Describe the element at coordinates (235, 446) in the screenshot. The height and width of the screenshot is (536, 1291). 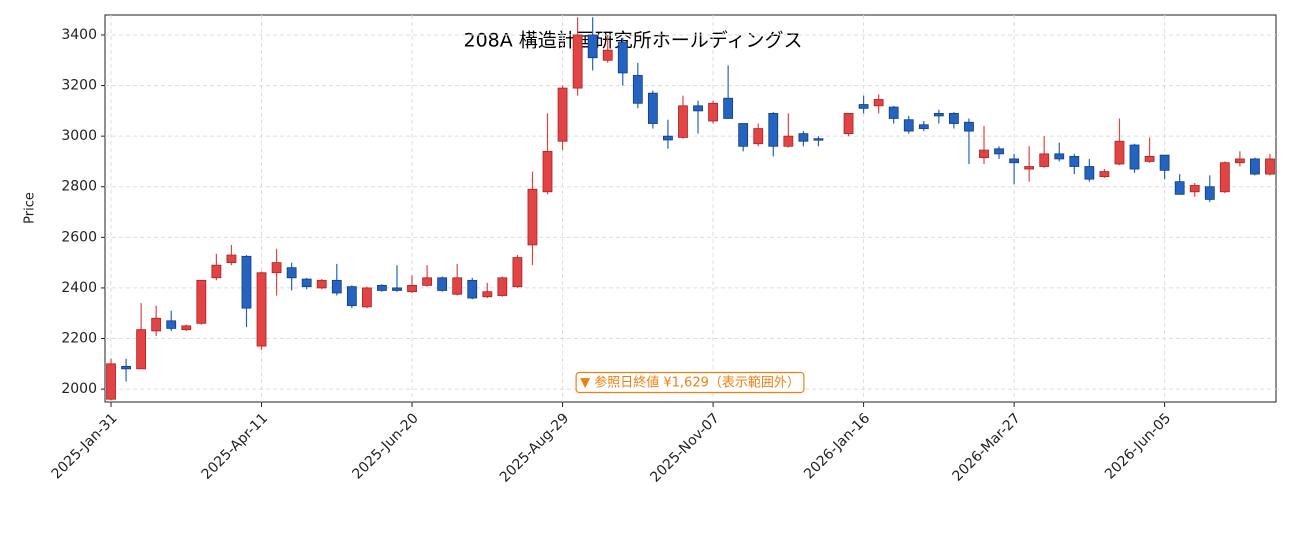
I see `x-tick-label: 2025-Apr-11` at that location.